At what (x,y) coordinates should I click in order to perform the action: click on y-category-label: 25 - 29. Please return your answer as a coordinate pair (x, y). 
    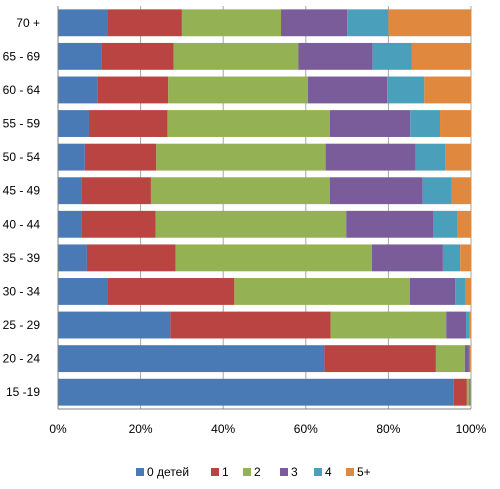
    Looking at the image, I should click on (22, 325).